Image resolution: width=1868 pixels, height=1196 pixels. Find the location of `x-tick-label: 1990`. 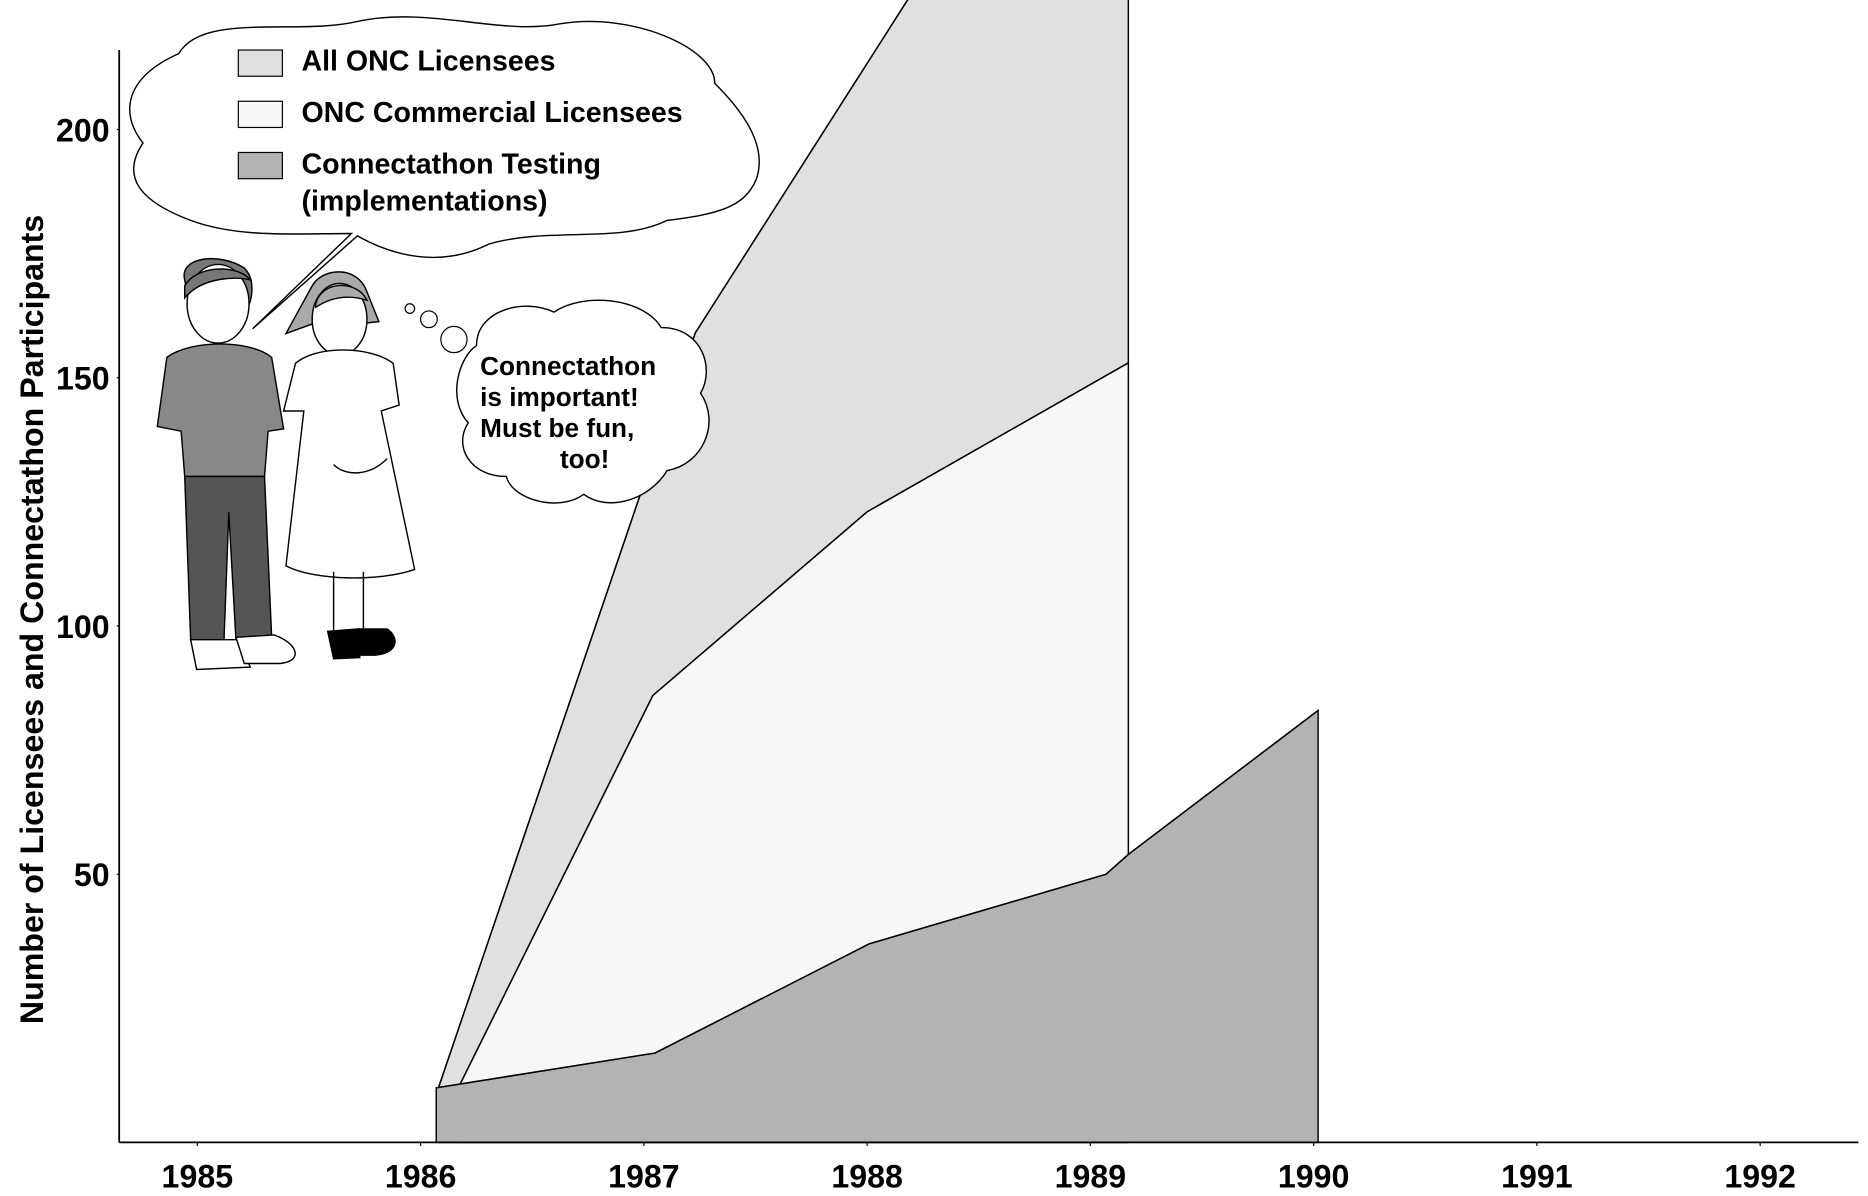

x-tick-label: 1990 is located at coordinates (1314, 1177).